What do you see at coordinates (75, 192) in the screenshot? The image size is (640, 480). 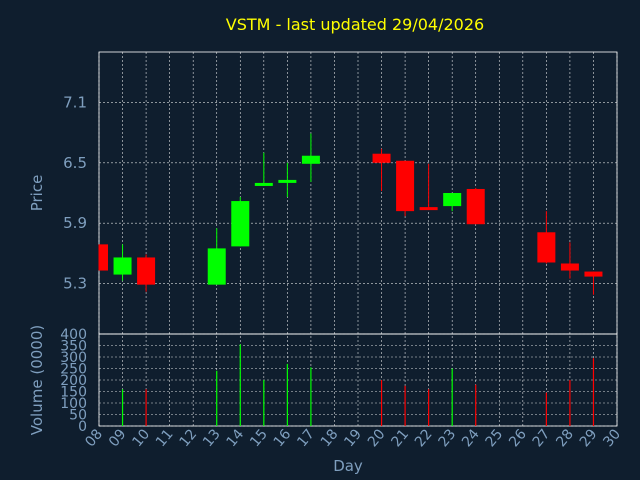 I see `price-ticks: 5.3 5.9 6.5 7.1` at bounding box center [75, 192].